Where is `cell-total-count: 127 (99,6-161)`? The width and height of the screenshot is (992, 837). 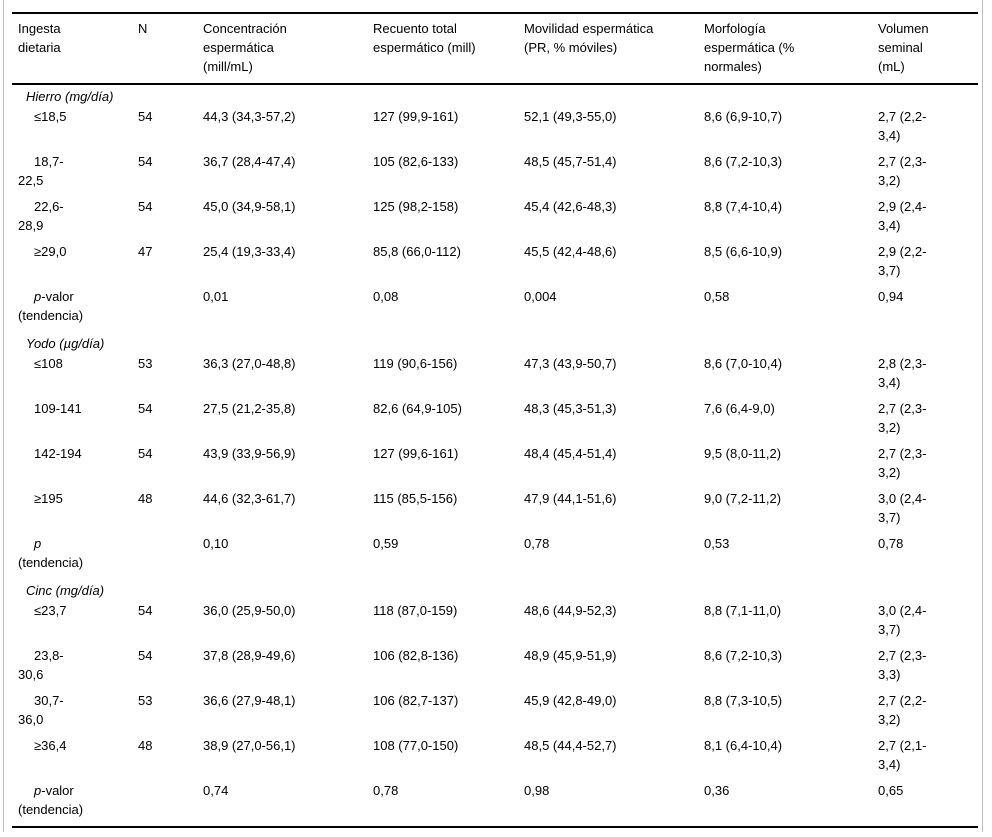
cell-total-count: 127 (99,6-161) is located at coordinates (416, 453).